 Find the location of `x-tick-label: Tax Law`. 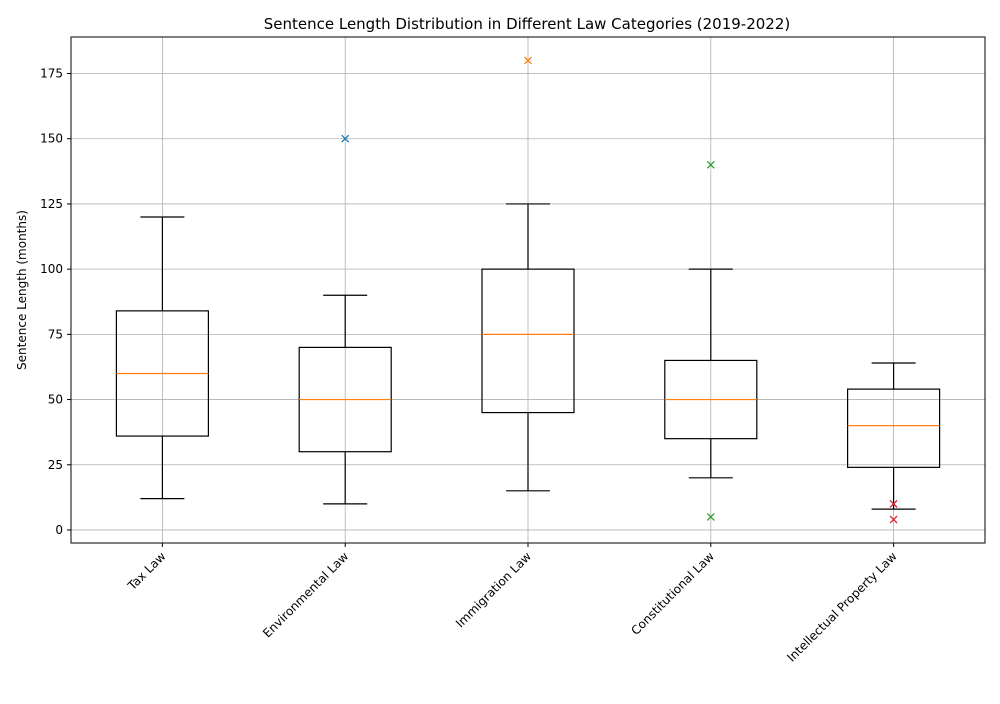

x-tick-label: Tax Law is located at coordinates (146, 571).